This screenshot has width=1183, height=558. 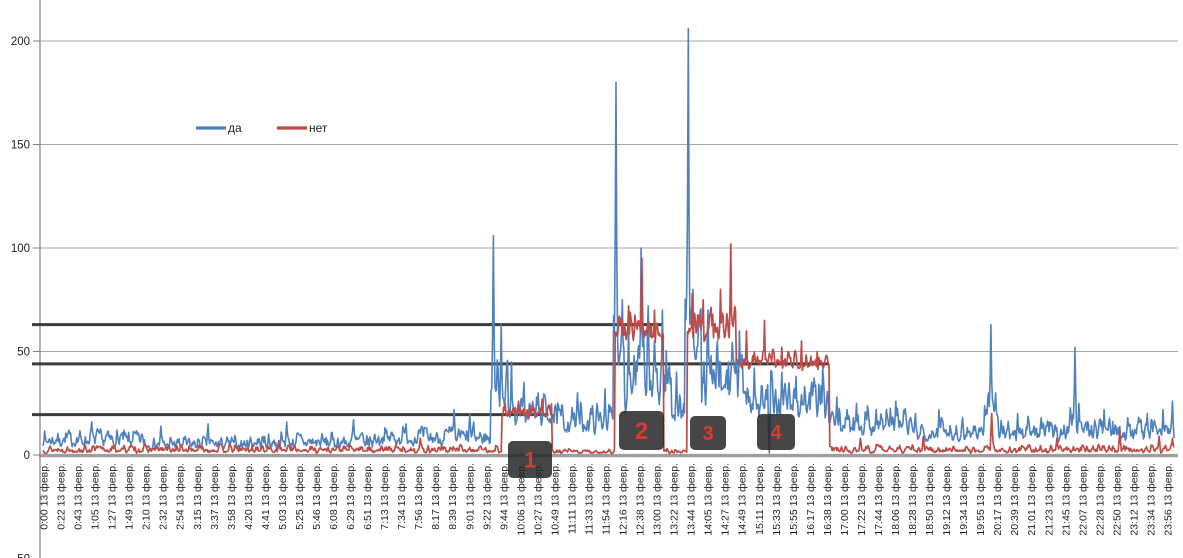 What do you see at coordinates (96, 496) in the screenshot?
I see `x-tick-label-3: 1:05 13 февр.` at bounding box center [96, 496].